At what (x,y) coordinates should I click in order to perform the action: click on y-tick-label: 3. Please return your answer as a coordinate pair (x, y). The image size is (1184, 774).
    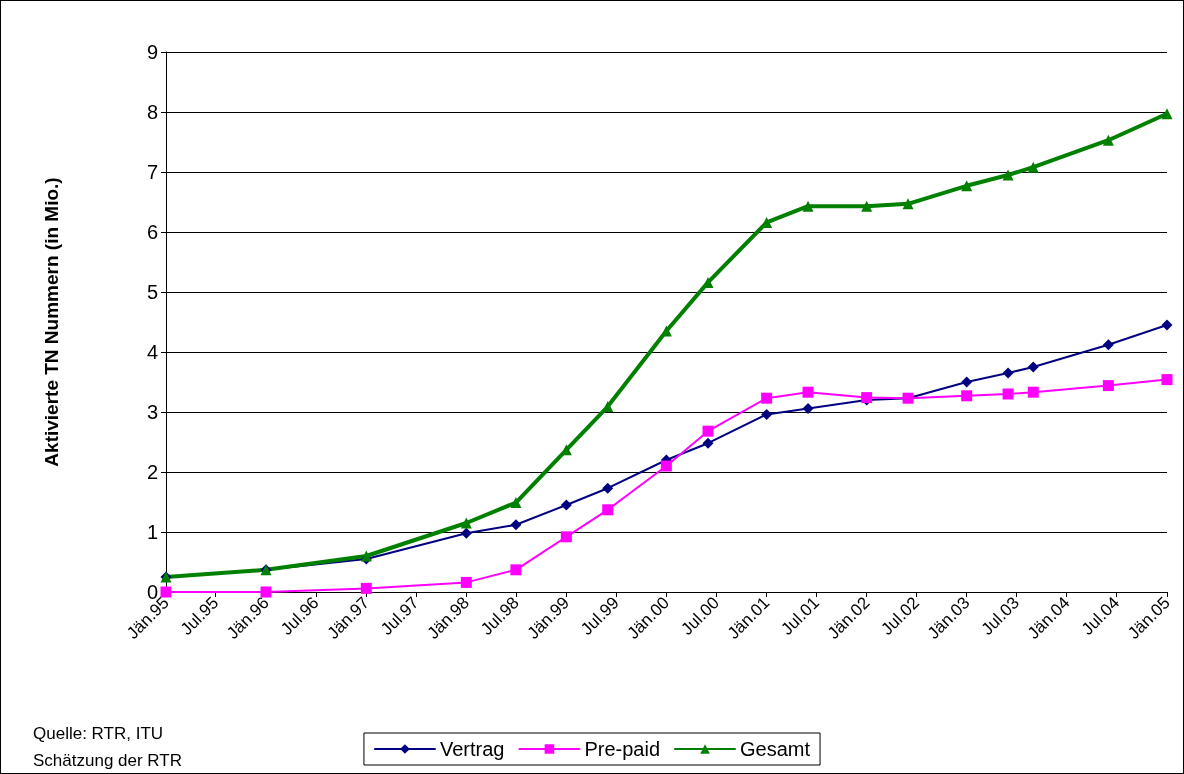
    Looking at the image, I should click on (152, 412).